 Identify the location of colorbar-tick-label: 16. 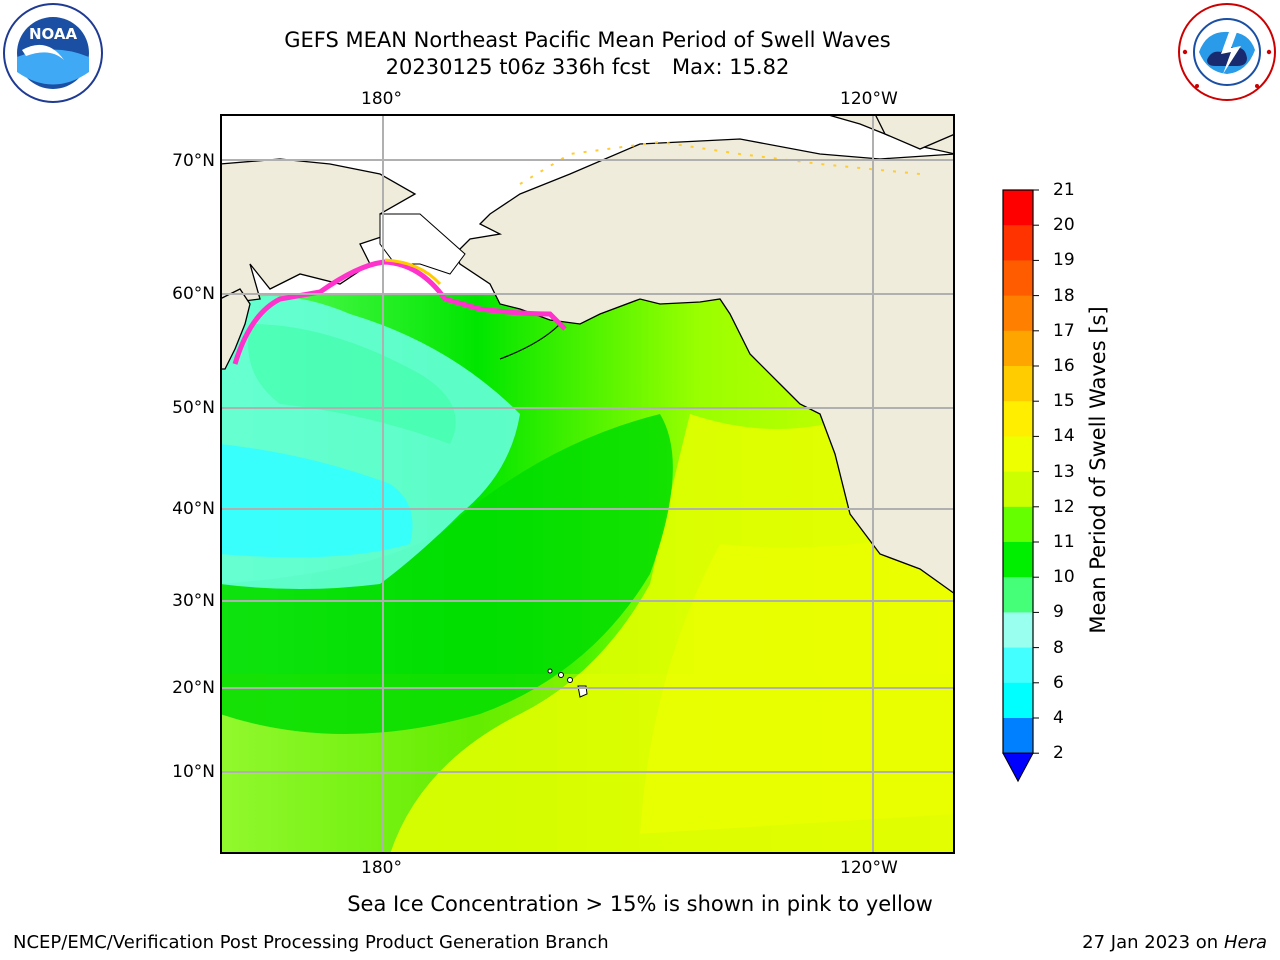
(1064, 366).